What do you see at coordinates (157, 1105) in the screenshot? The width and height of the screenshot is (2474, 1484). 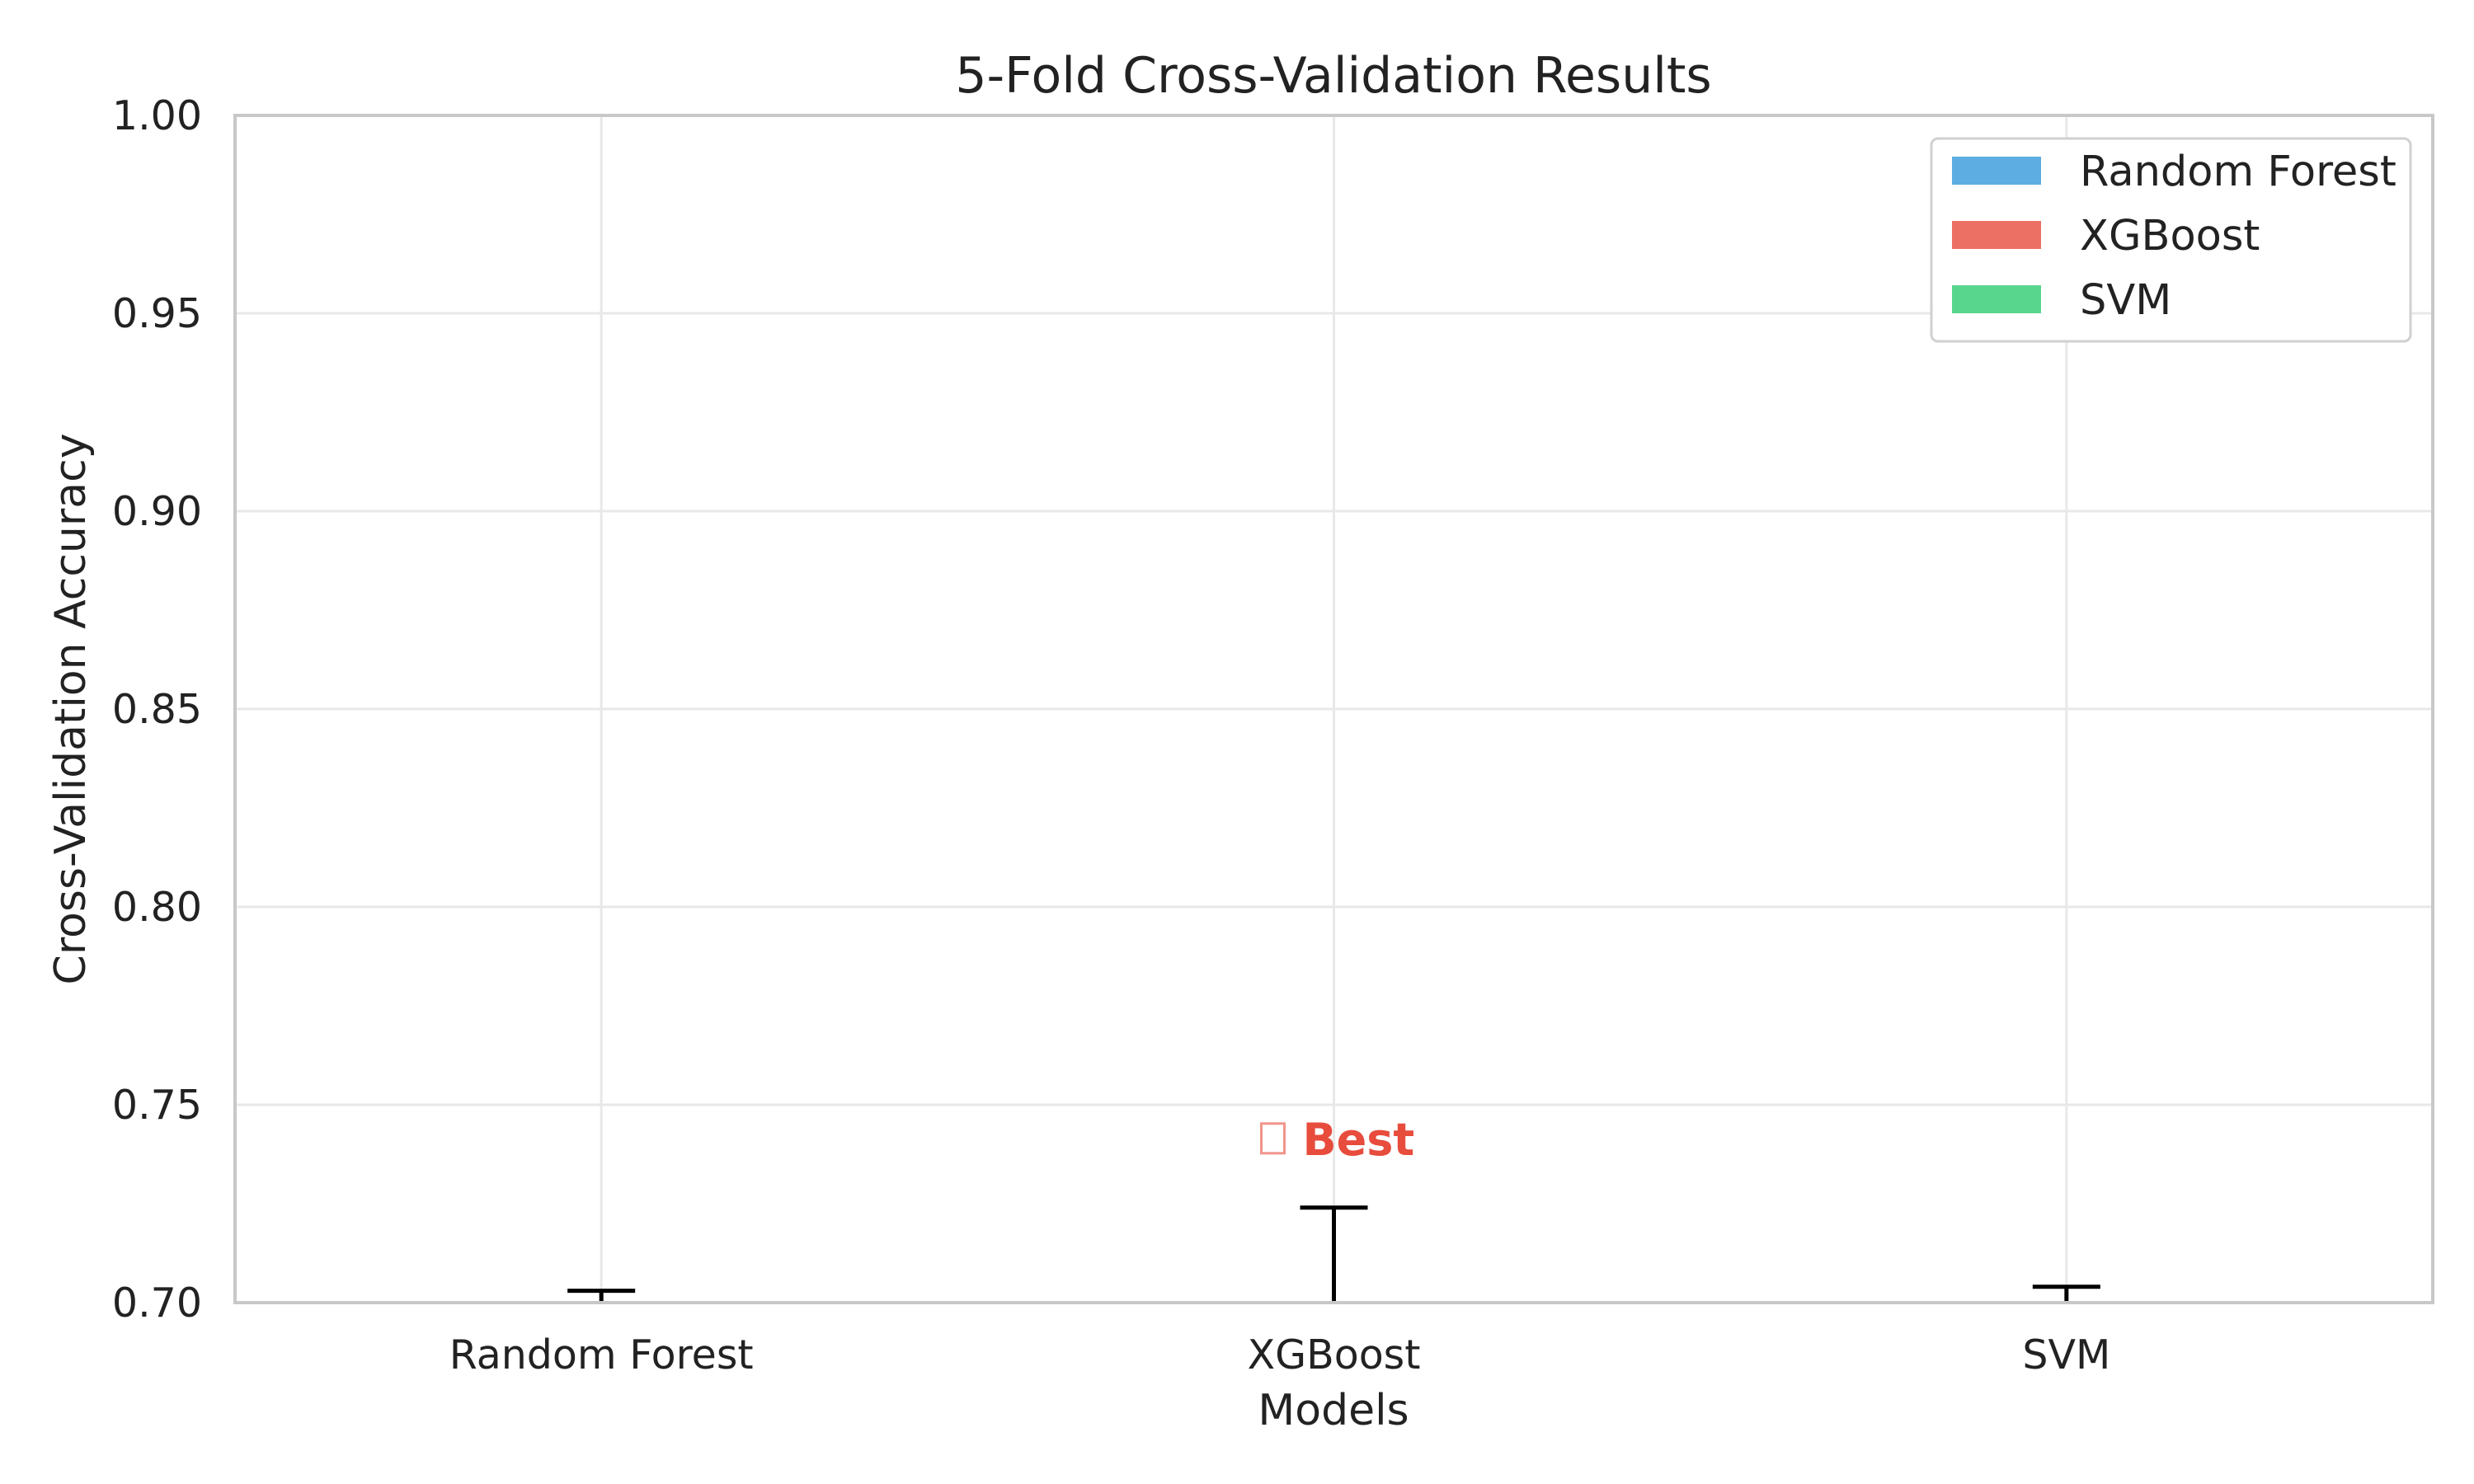 I see `y-tick-label: 0.75` at bounding box center [157, 1105].